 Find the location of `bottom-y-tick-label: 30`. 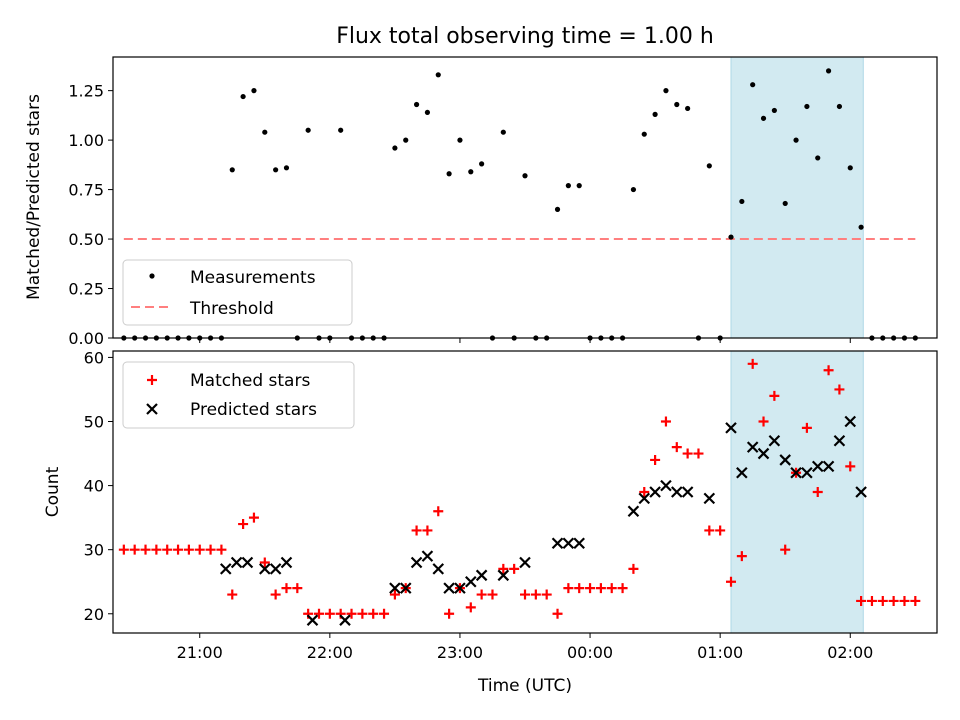

bottom-y-tick-label: 30 is located at coordinates (94, 550).